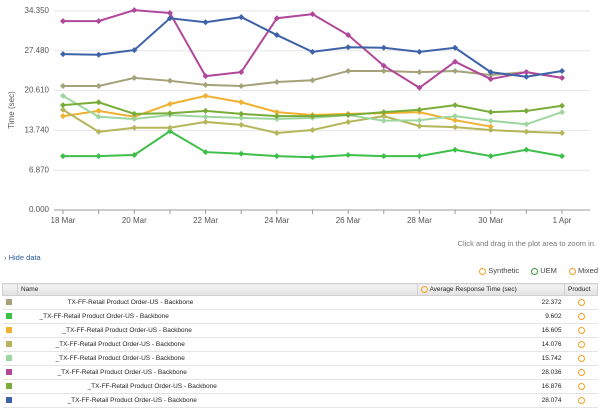  What do you see at coordinates (276, 220) in the screenshot?
I see `x-tick-label: 24 Mar` at bounding box center [276, 220].